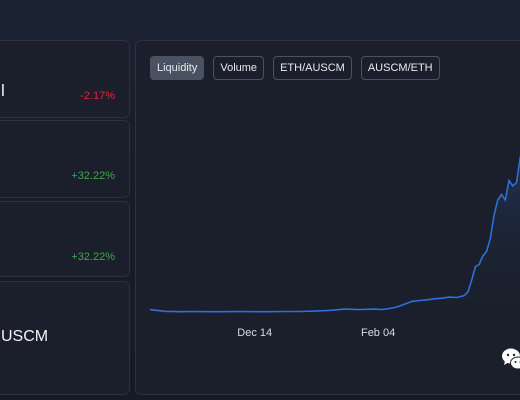 This screenshot has width=520, height=400. I want to click on stat-value: USCM, so click(25, 336).